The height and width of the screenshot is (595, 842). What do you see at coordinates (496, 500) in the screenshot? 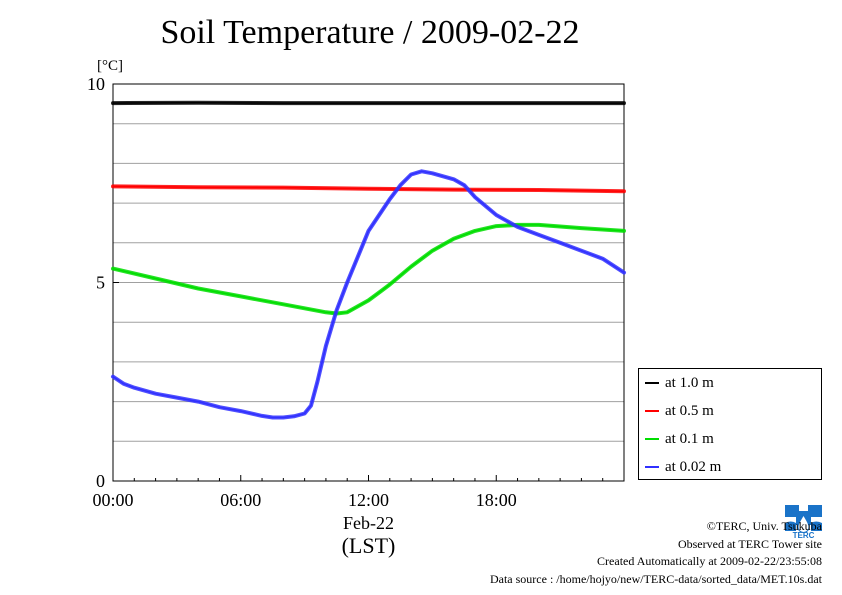
I see `x-tick-label: 18:00` at bounding box center [496, 500].